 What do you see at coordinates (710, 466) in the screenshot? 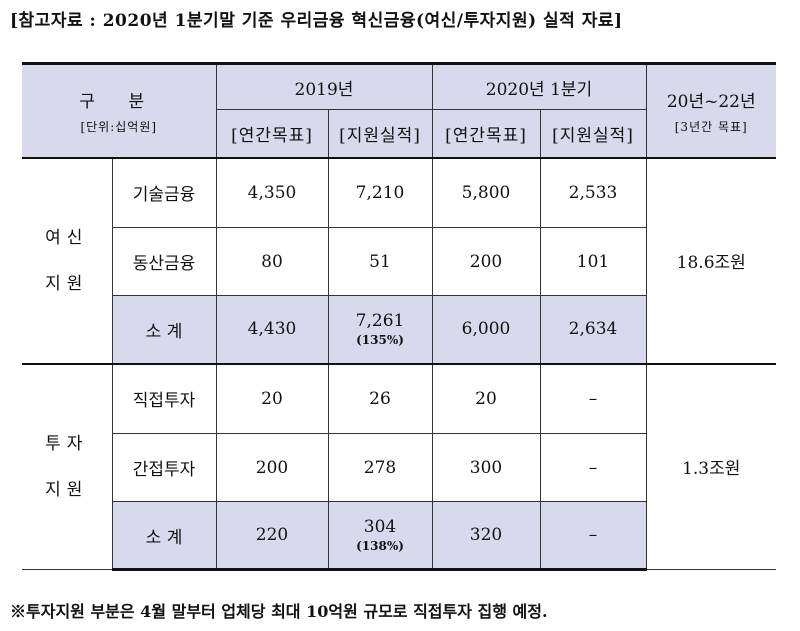
I see `target-invest: 1.3조원` at bounding box center [710, 466].